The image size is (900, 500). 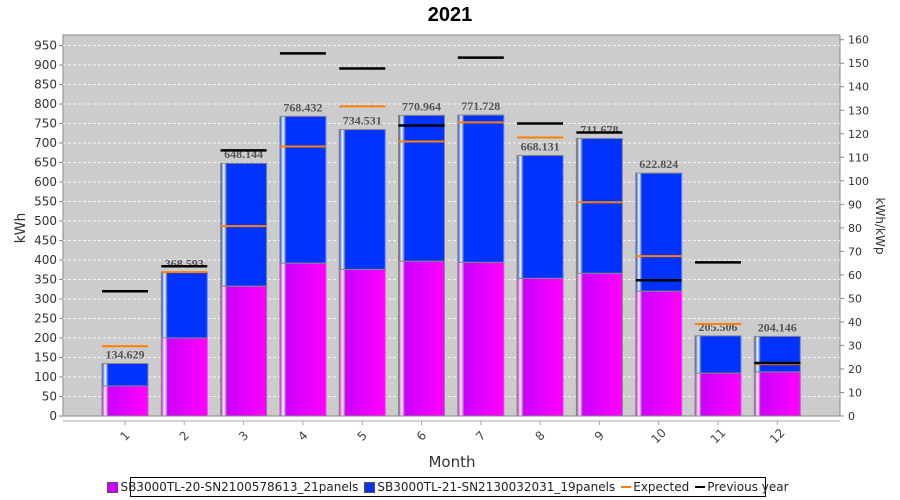 What do you see at coordinates (45, 260) in the screenshot?
I see `y-tick-label: 400` at bounding box center [45, 260].